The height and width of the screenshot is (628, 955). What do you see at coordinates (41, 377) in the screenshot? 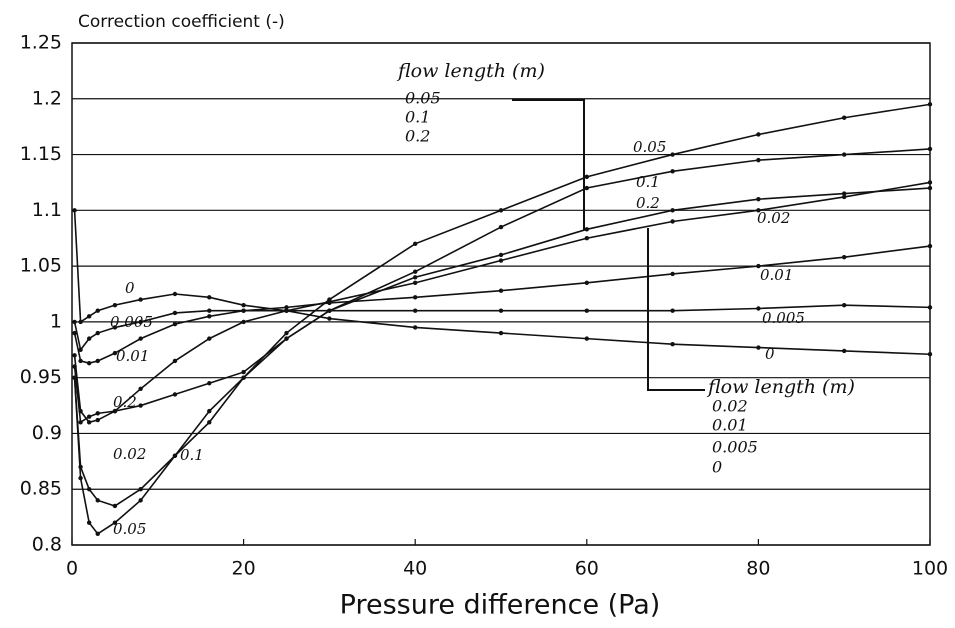
I see `y-tick-label: 0.95` at bounding box center [41, 377].